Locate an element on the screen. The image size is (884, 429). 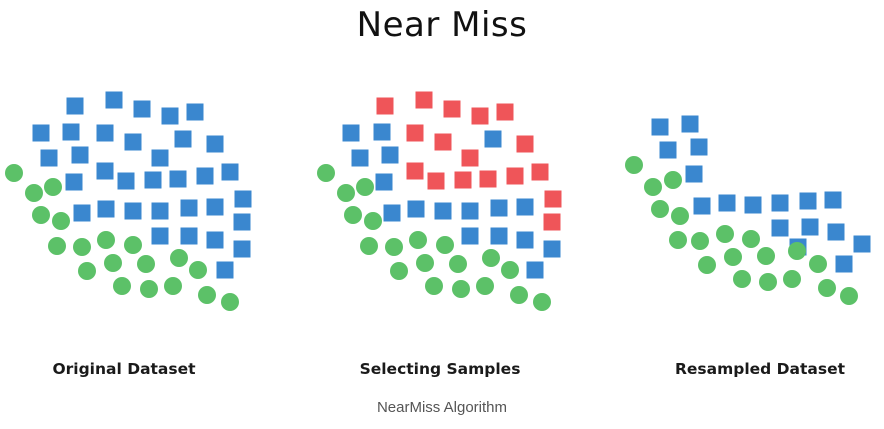
original-dataset-label: Original Dataset is located at coordinates (124, 369).